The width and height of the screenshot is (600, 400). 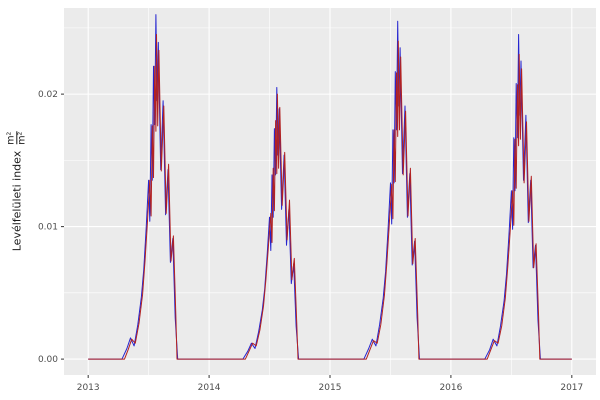 I want to click on x-tick-label: 2014, so click(x=209, y=388).